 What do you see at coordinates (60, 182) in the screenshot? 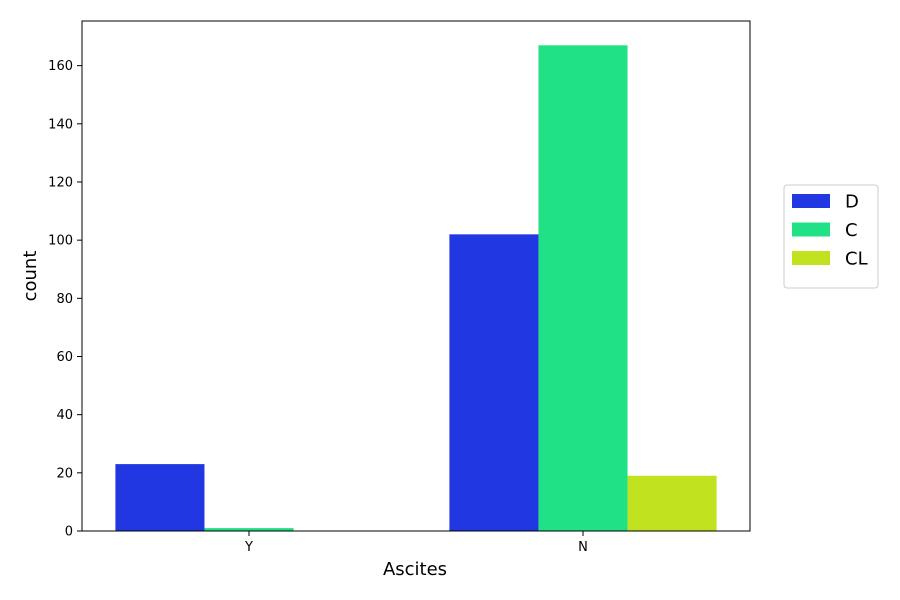
I see `y-tick-label: 120` at bounding box center [60, 182].